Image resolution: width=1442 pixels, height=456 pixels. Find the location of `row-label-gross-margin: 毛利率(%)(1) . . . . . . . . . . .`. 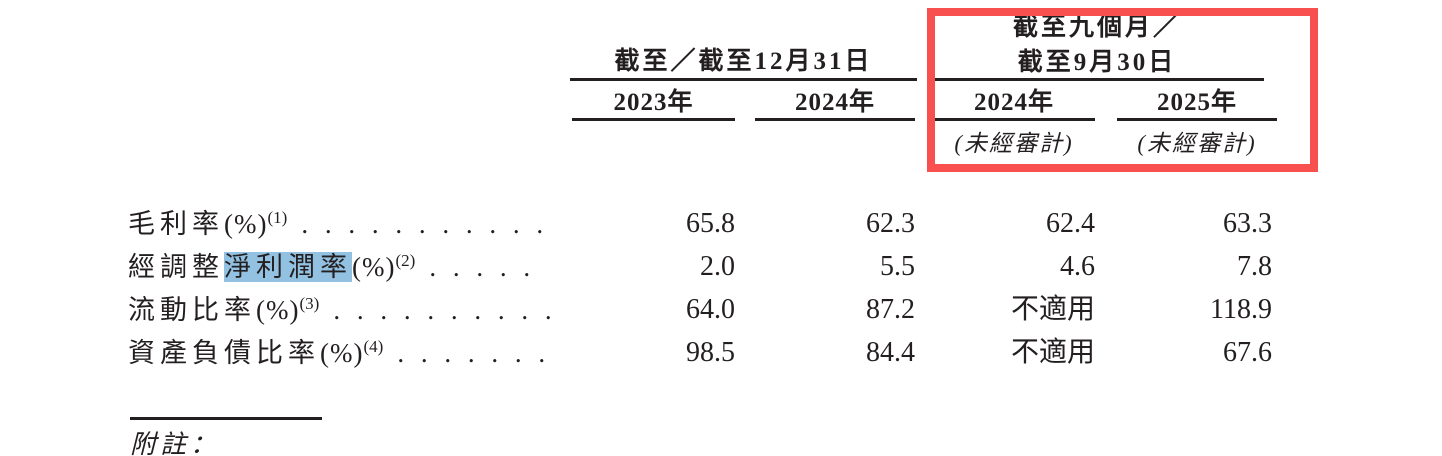

row-label-gross-margin: 毛利率(%)(1) . . . . . . . . . . . is located at coordinates (363, 224).